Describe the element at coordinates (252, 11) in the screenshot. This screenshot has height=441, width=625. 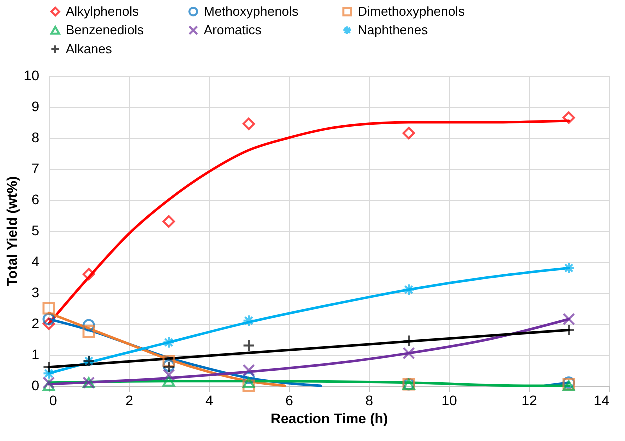
I see `legend-label: Methoxyphenols` at that location.